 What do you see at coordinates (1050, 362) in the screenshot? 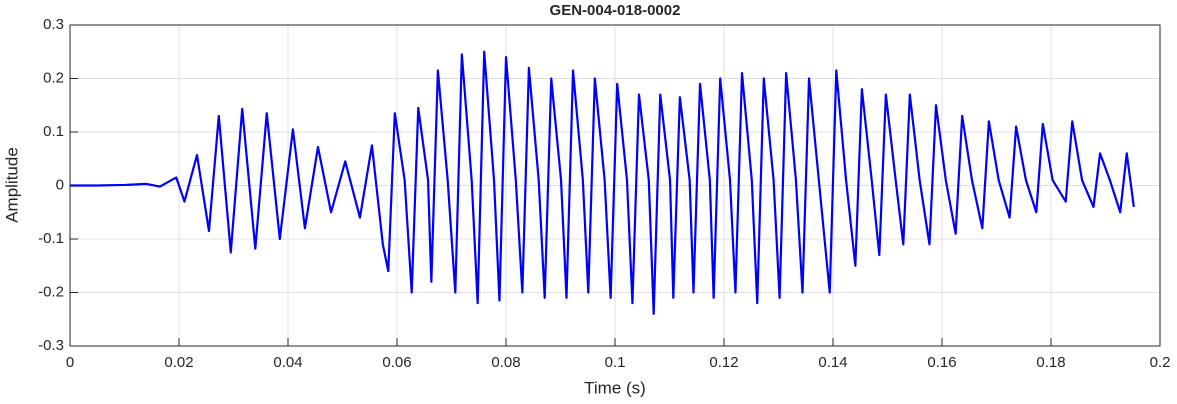
I see `x-tick-label: 0.18` at bounding box center [1050, 362].